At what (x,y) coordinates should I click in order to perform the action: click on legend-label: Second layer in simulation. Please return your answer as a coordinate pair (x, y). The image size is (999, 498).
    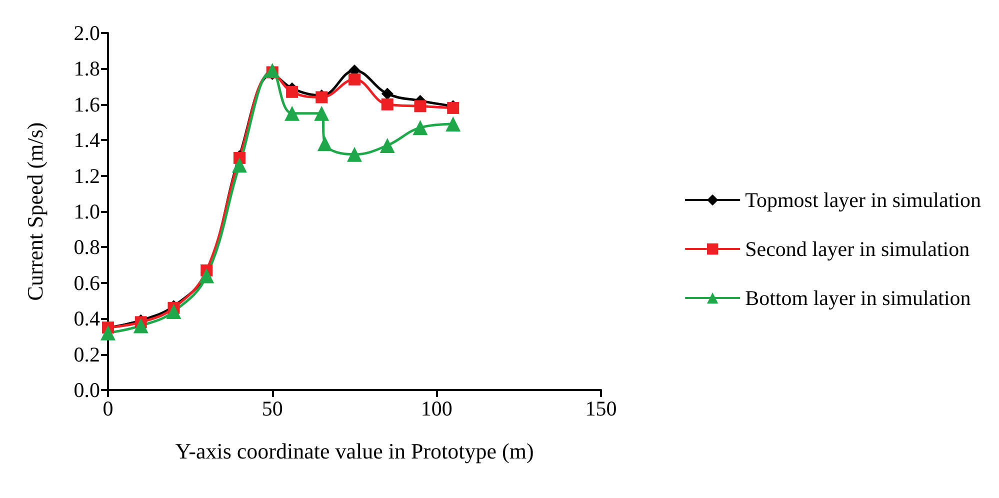
    Looking at the image, I should click on (857, 249).